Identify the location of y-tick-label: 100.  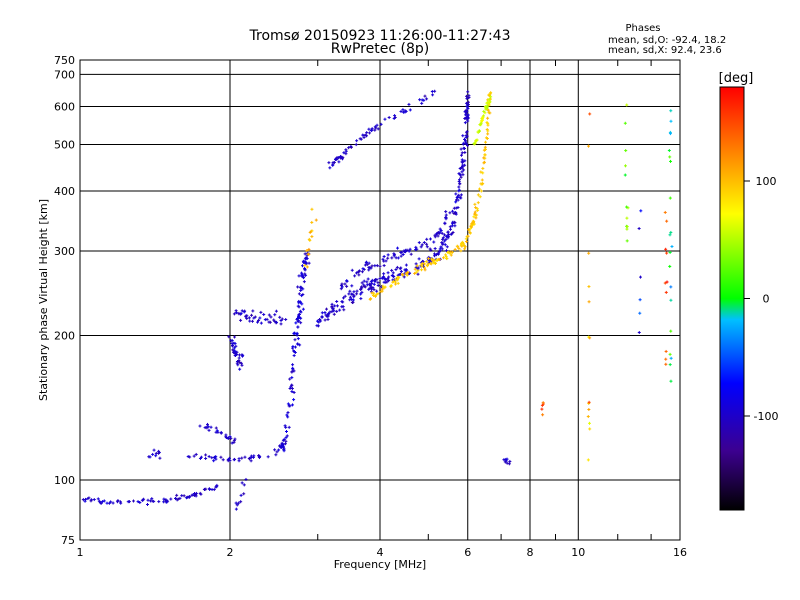
(64, 480).